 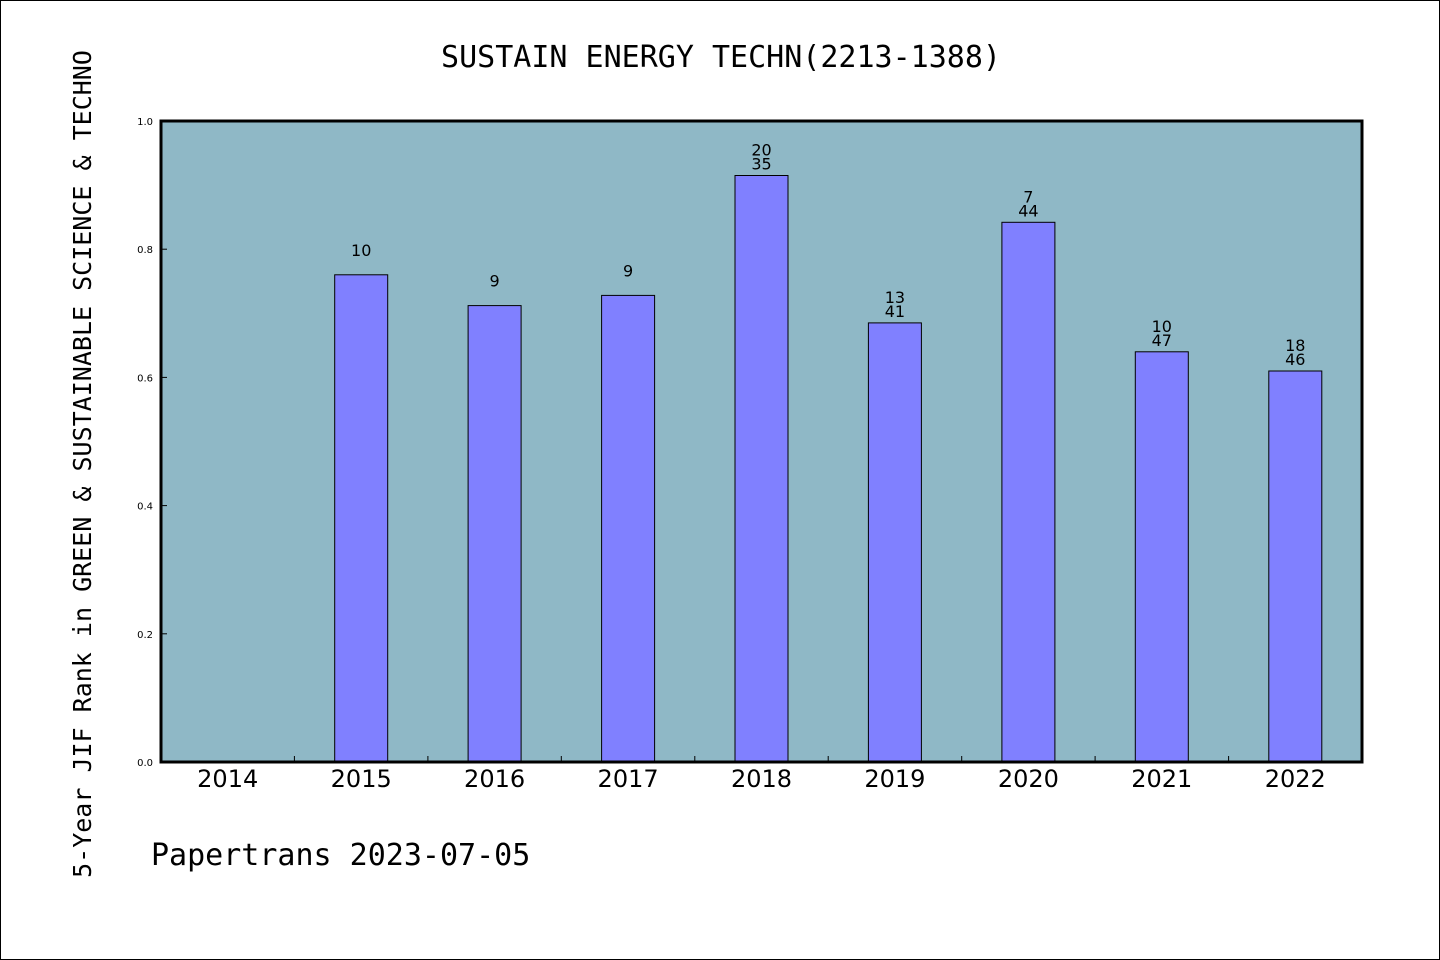 What do you see at coordinates (340, 855) in the screenshot?
I see `footer-text: Papertrans 2023-07-05` at bounding box center [340, 855].